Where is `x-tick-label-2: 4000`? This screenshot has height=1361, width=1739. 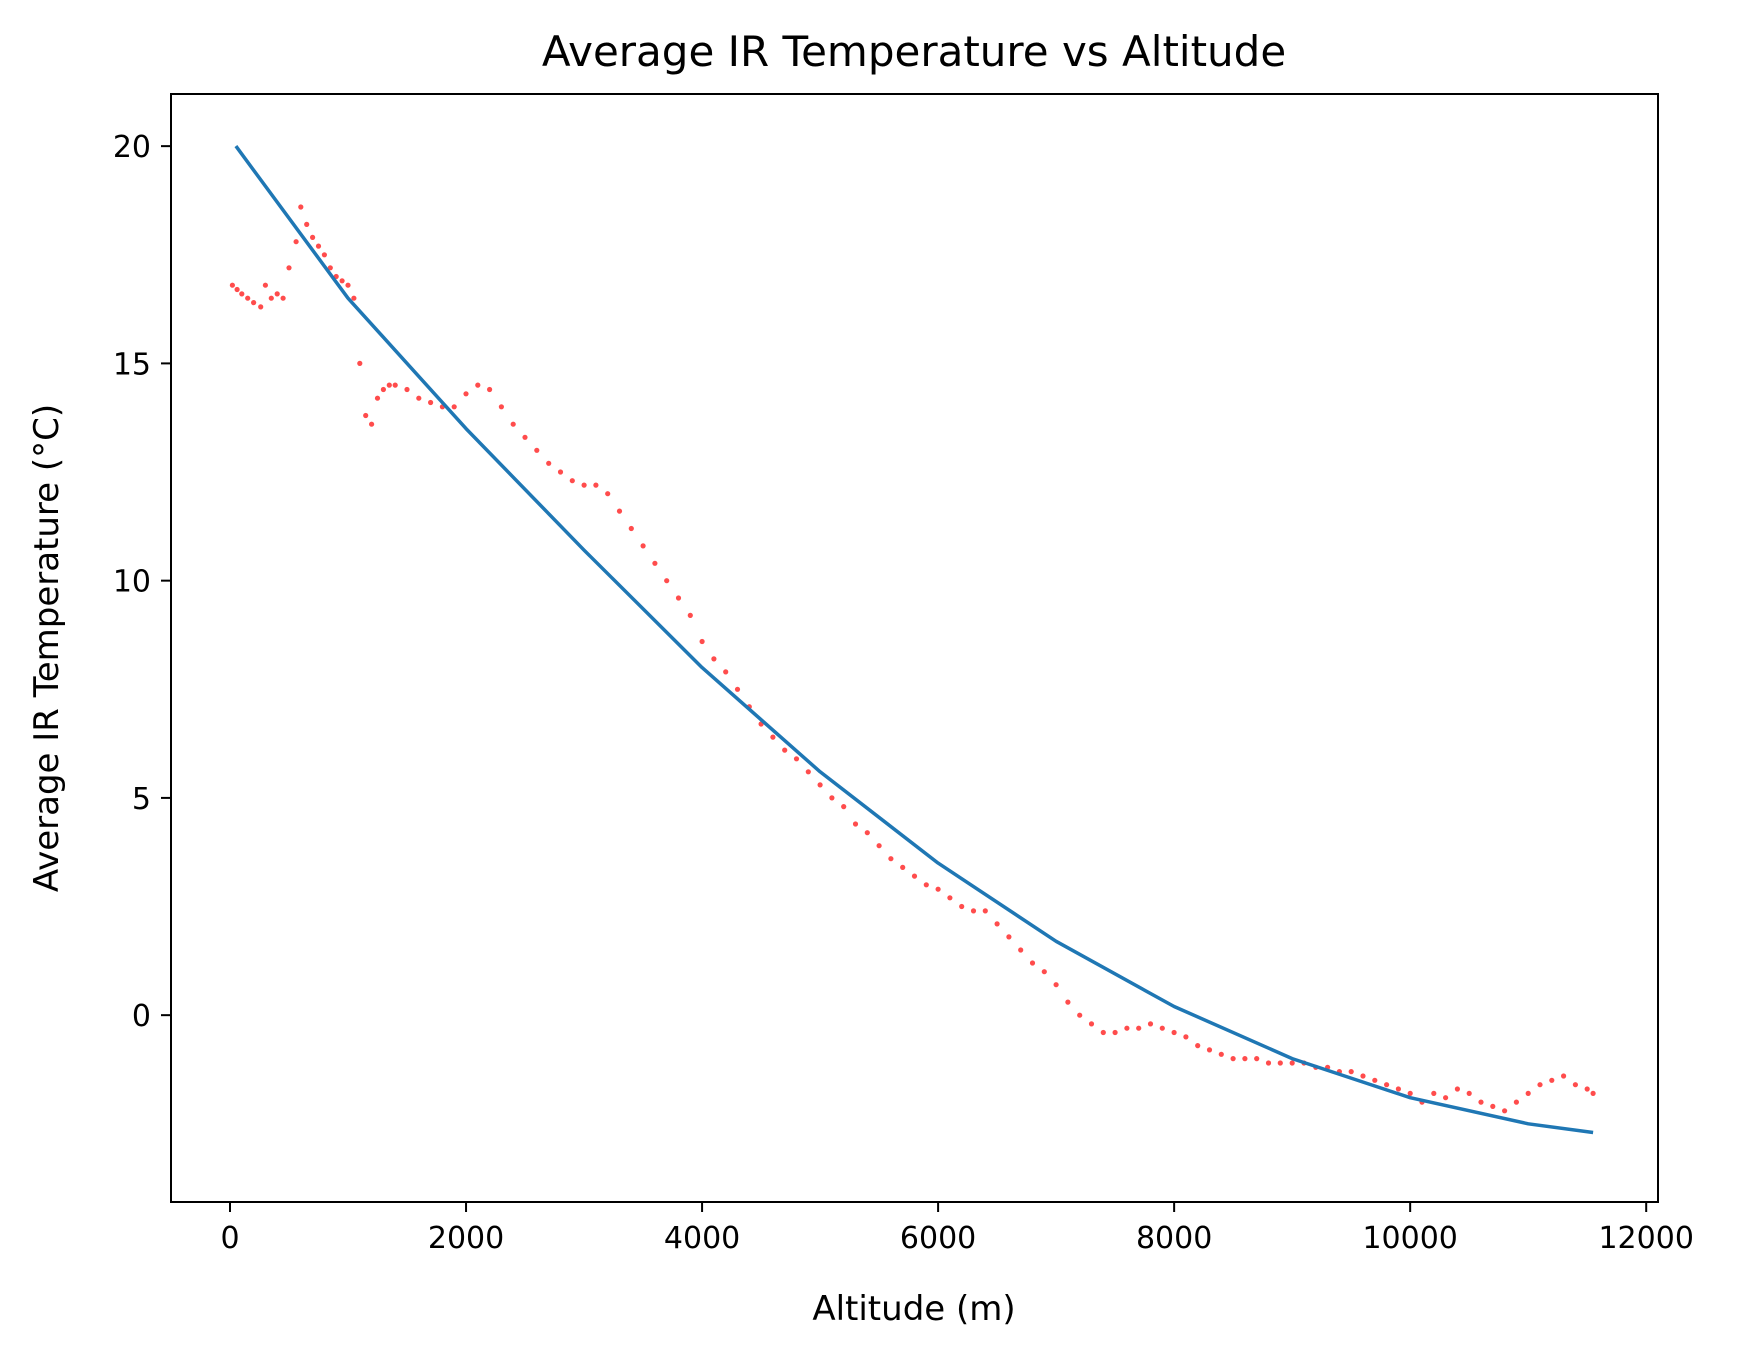
x-tick-label-2: 4000 is located at coordinates (702, 1238).